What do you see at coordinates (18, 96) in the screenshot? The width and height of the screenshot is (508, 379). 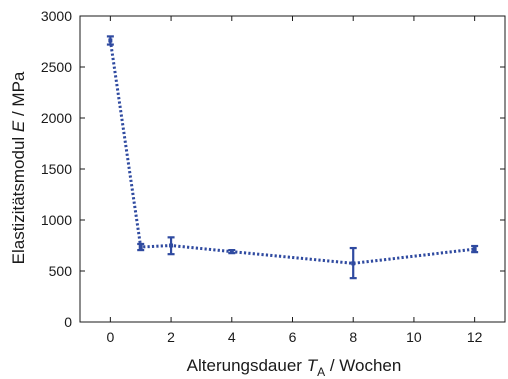 I see `y-axis-label-suffix: / MPa` at bounding box center [18, 96].